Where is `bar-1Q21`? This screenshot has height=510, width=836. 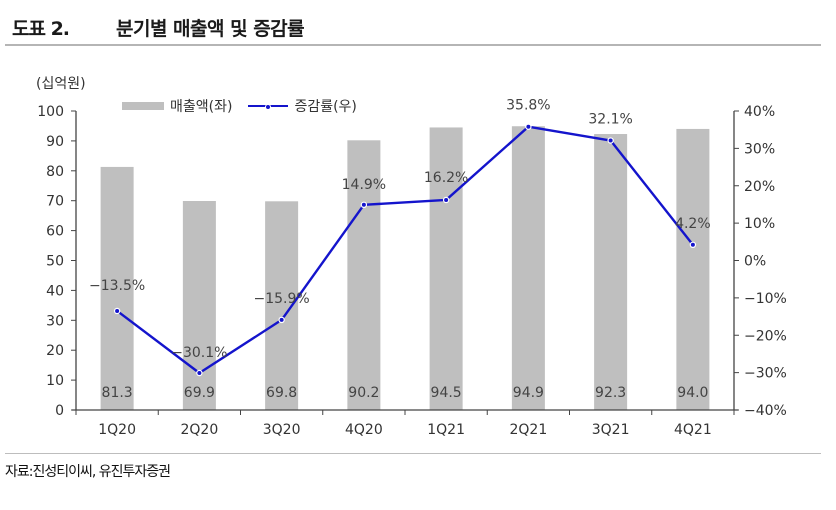 bar-1Q21 is located at coordinates (446, 268).